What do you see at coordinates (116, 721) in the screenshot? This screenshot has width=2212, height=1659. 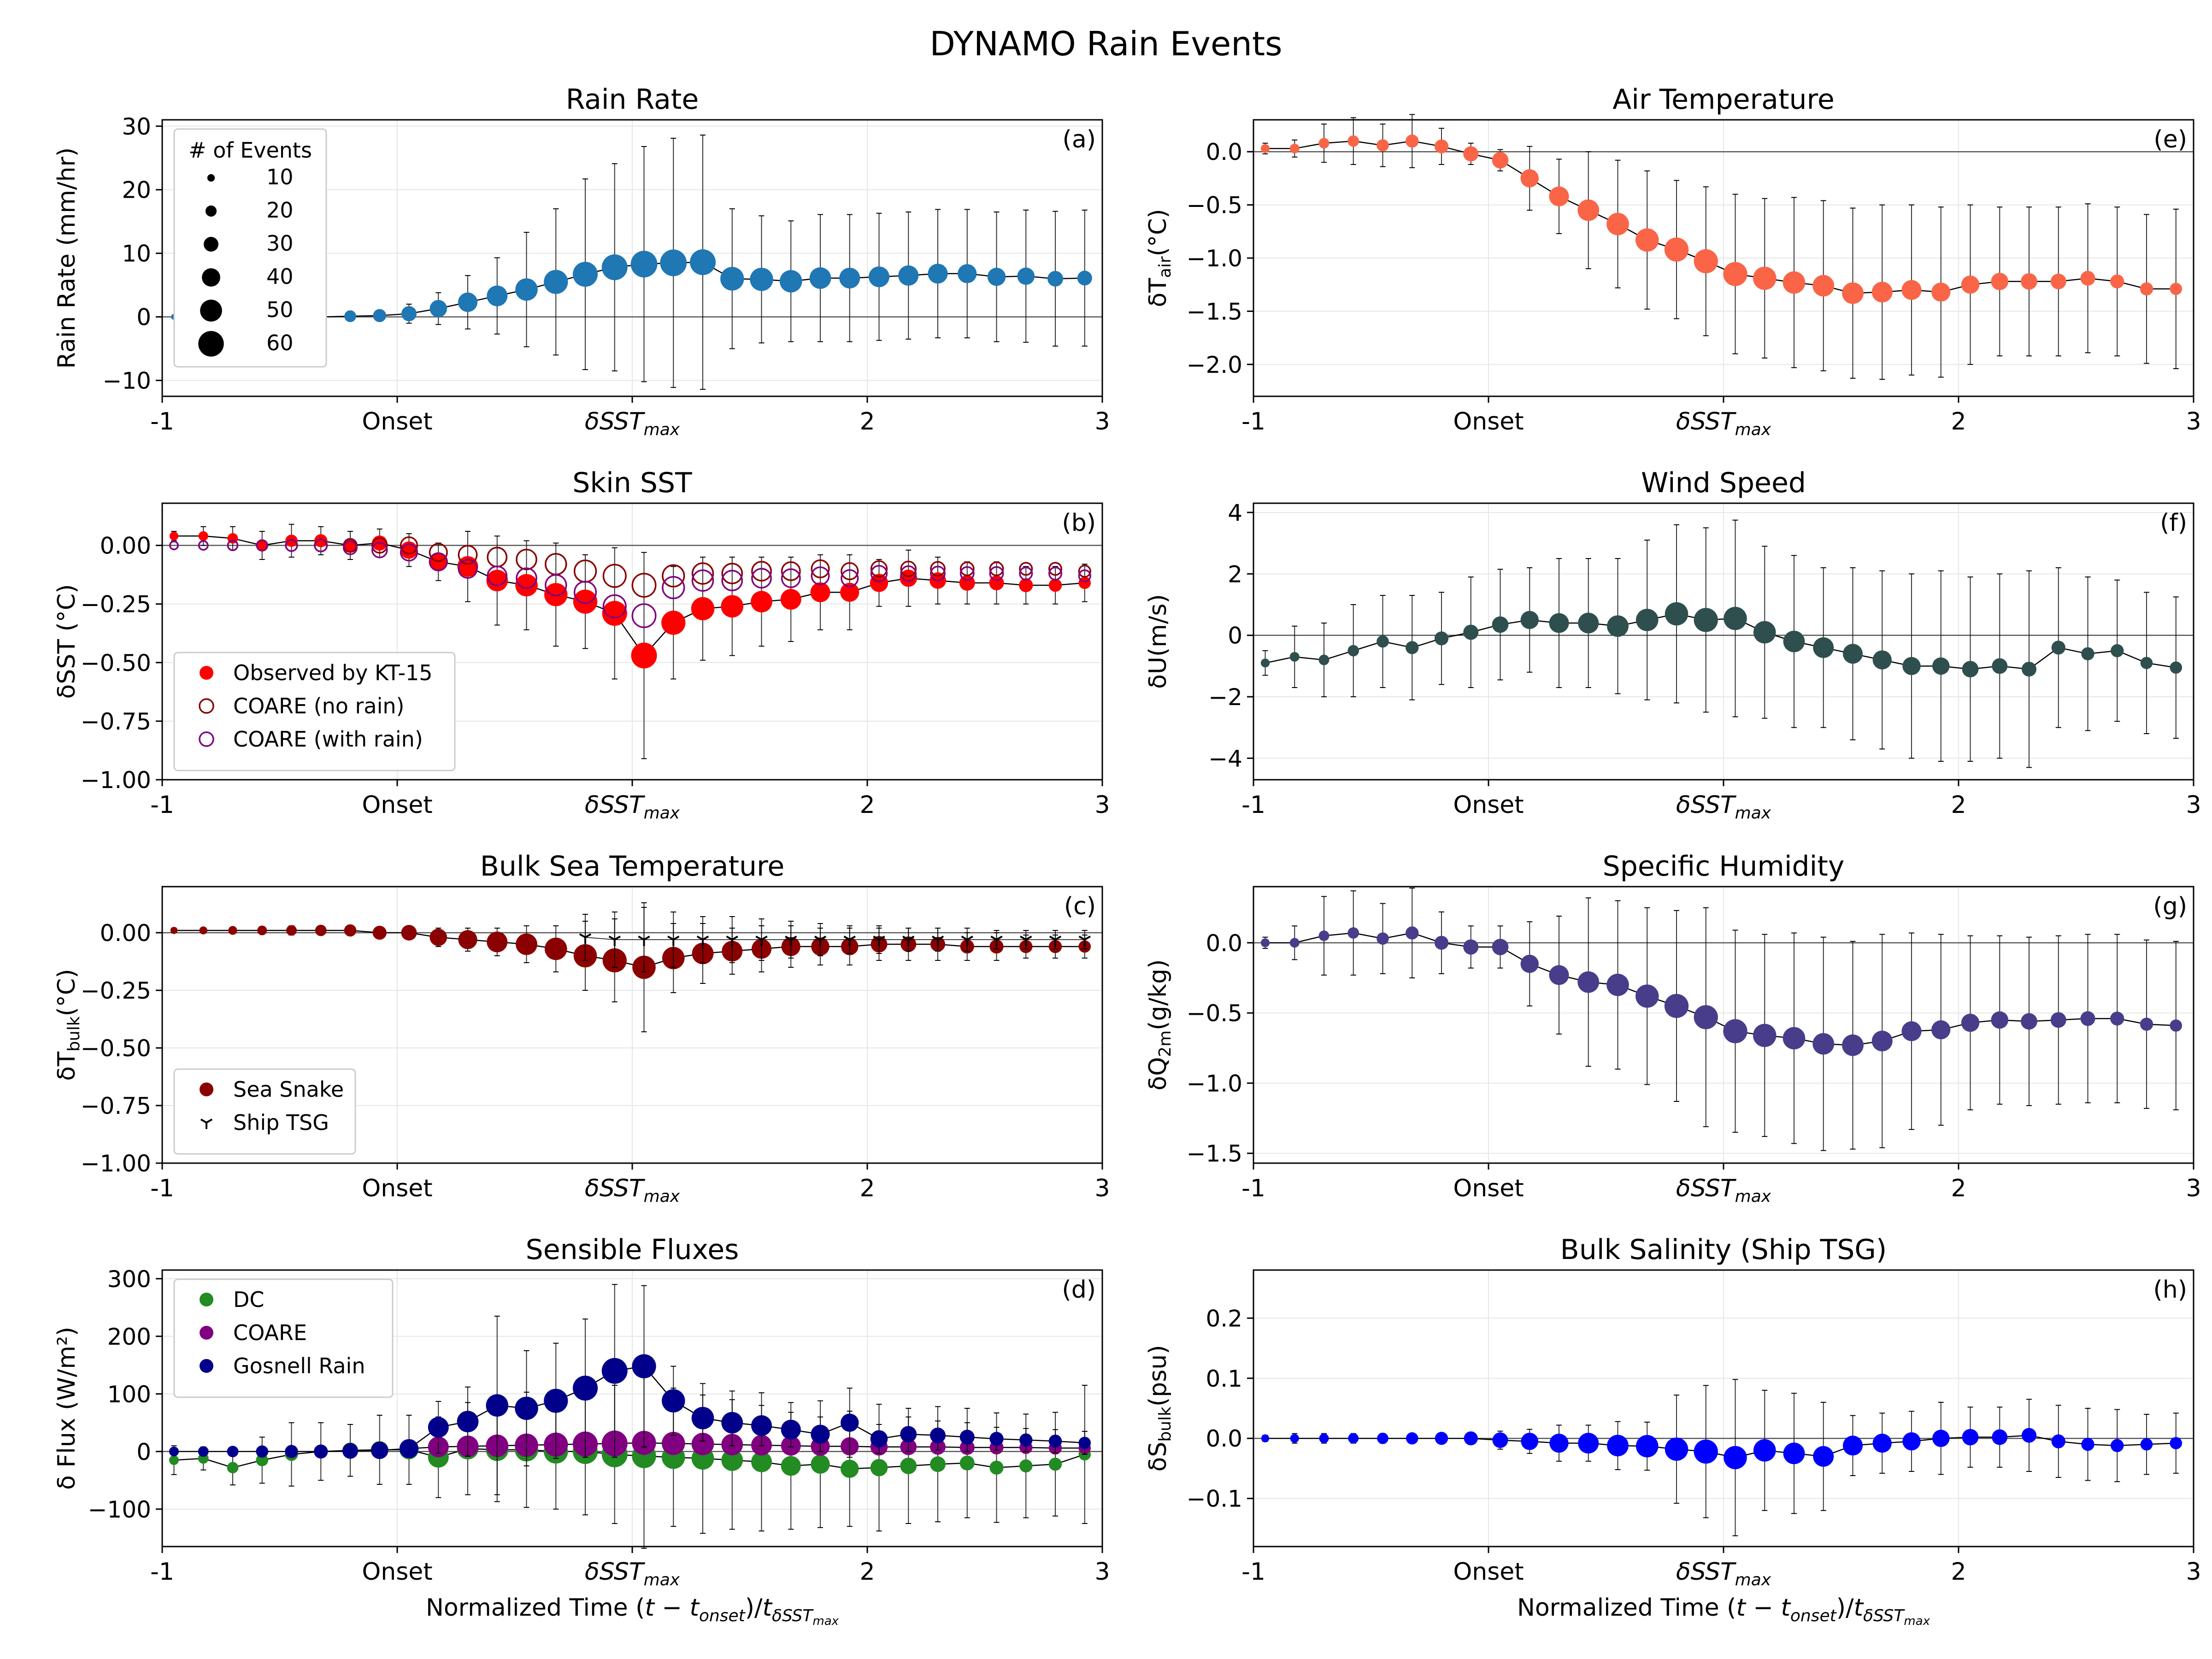 I see `ytick-label-b-1: −0.75` at bounding box center [116, 721].